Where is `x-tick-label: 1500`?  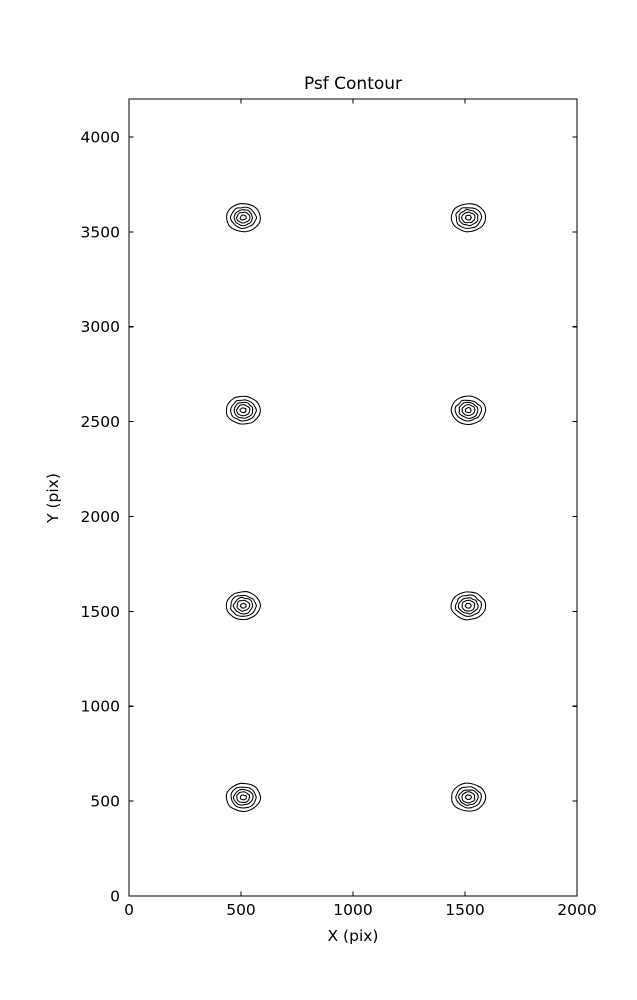 x-tick-label: 1500 is located at coordinates (464, 910).